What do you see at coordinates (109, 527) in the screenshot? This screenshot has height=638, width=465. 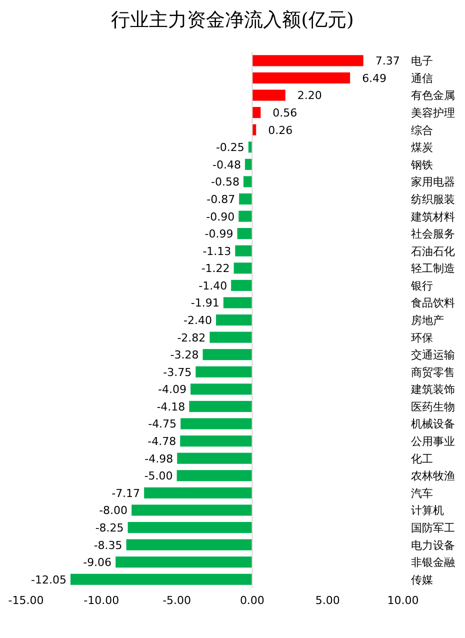 I see `data-label: -8.25` at bounding box center [109, 527].